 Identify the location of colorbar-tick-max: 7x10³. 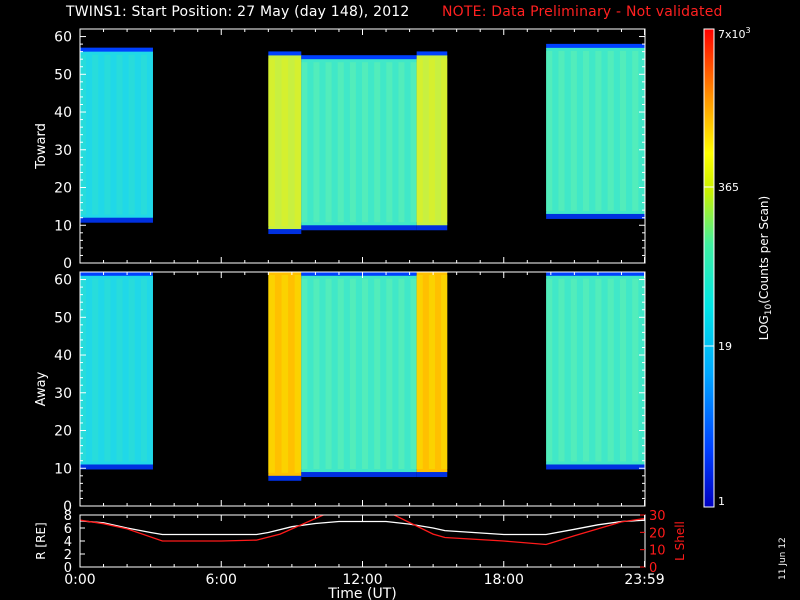
(734, 33).